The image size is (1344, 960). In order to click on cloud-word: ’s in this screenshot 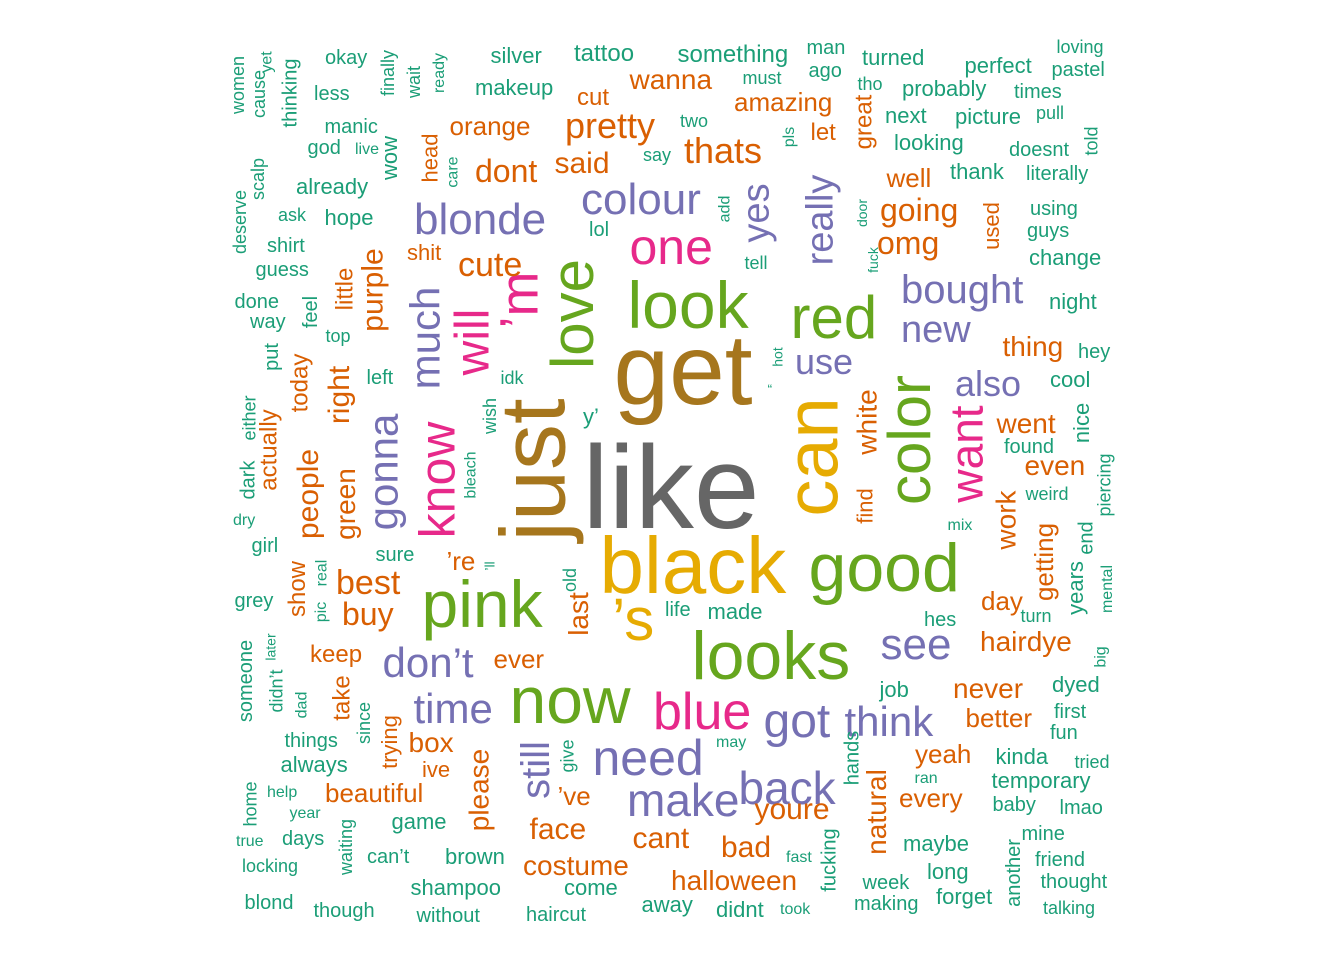, I will do `click(633, 619)`.